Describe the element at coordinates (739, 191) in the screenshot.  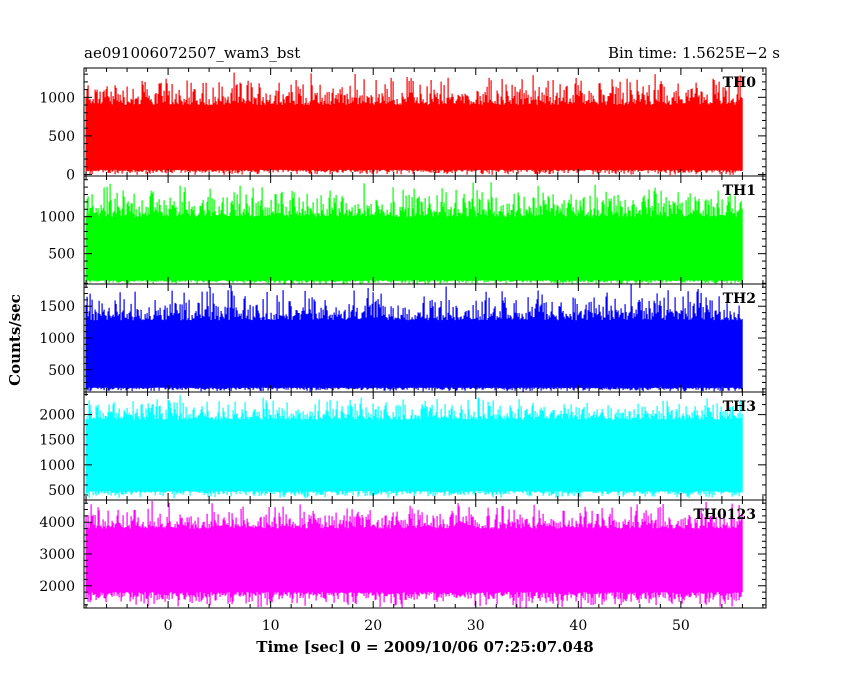
I see `panel-label-th1: TH1` at that location.